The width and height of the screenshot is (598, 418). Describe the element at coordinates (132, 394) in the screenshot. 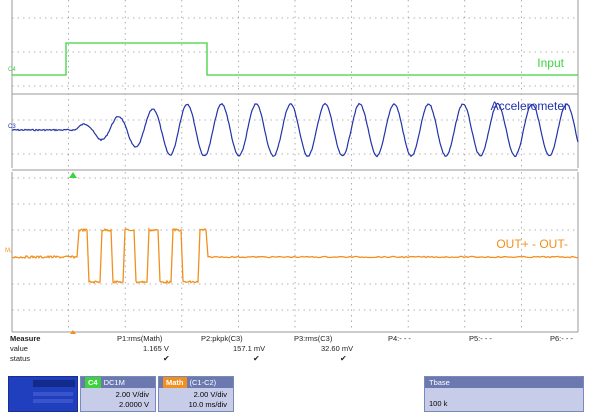

I see `c4-vdiv: 2.00 V/div` at that location.